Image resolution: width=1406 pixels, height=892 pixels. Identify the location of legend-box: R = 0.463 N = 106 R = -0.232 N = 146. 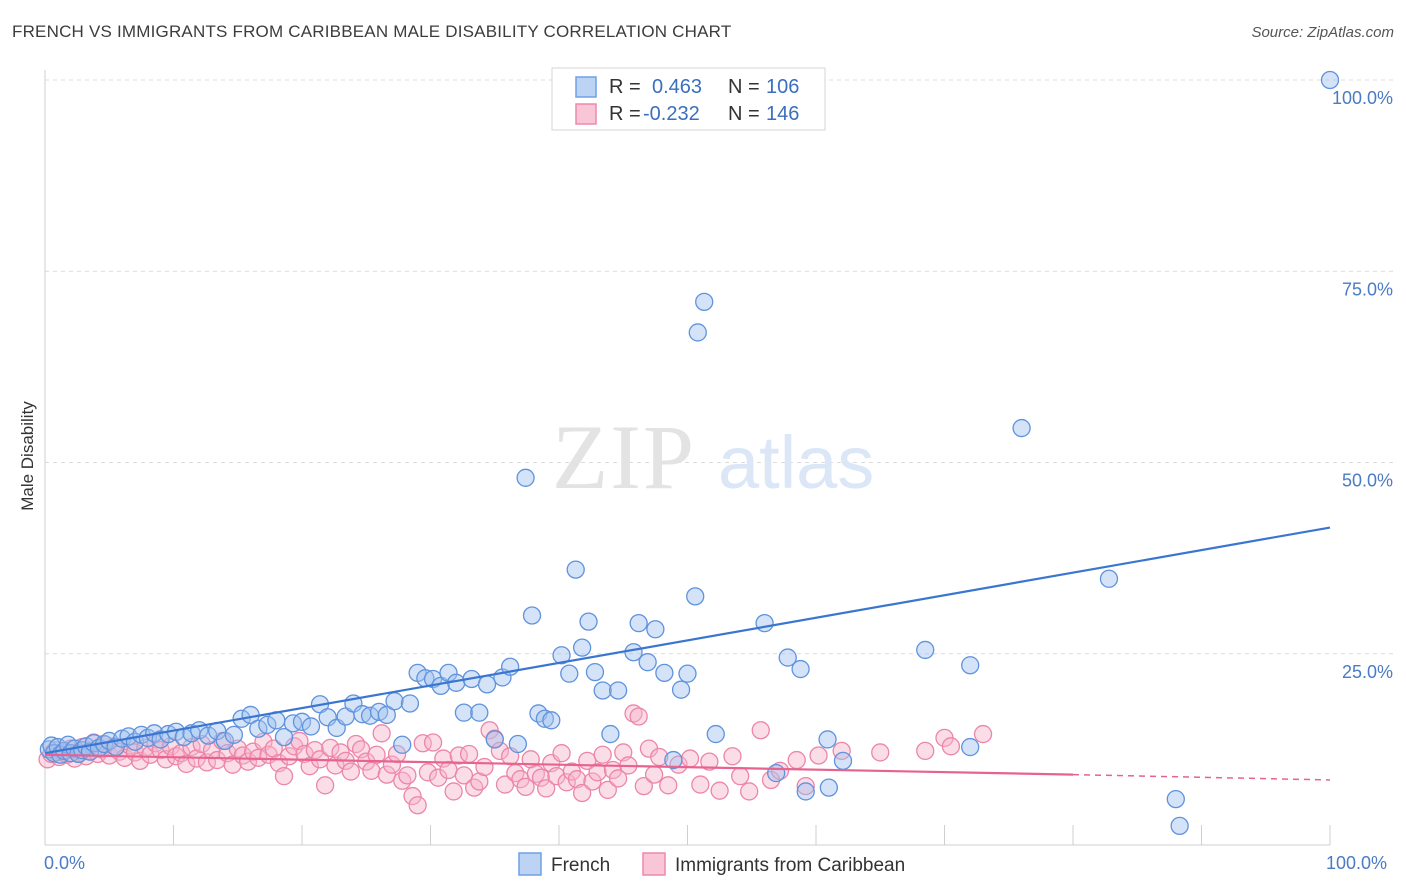
(688, 99).